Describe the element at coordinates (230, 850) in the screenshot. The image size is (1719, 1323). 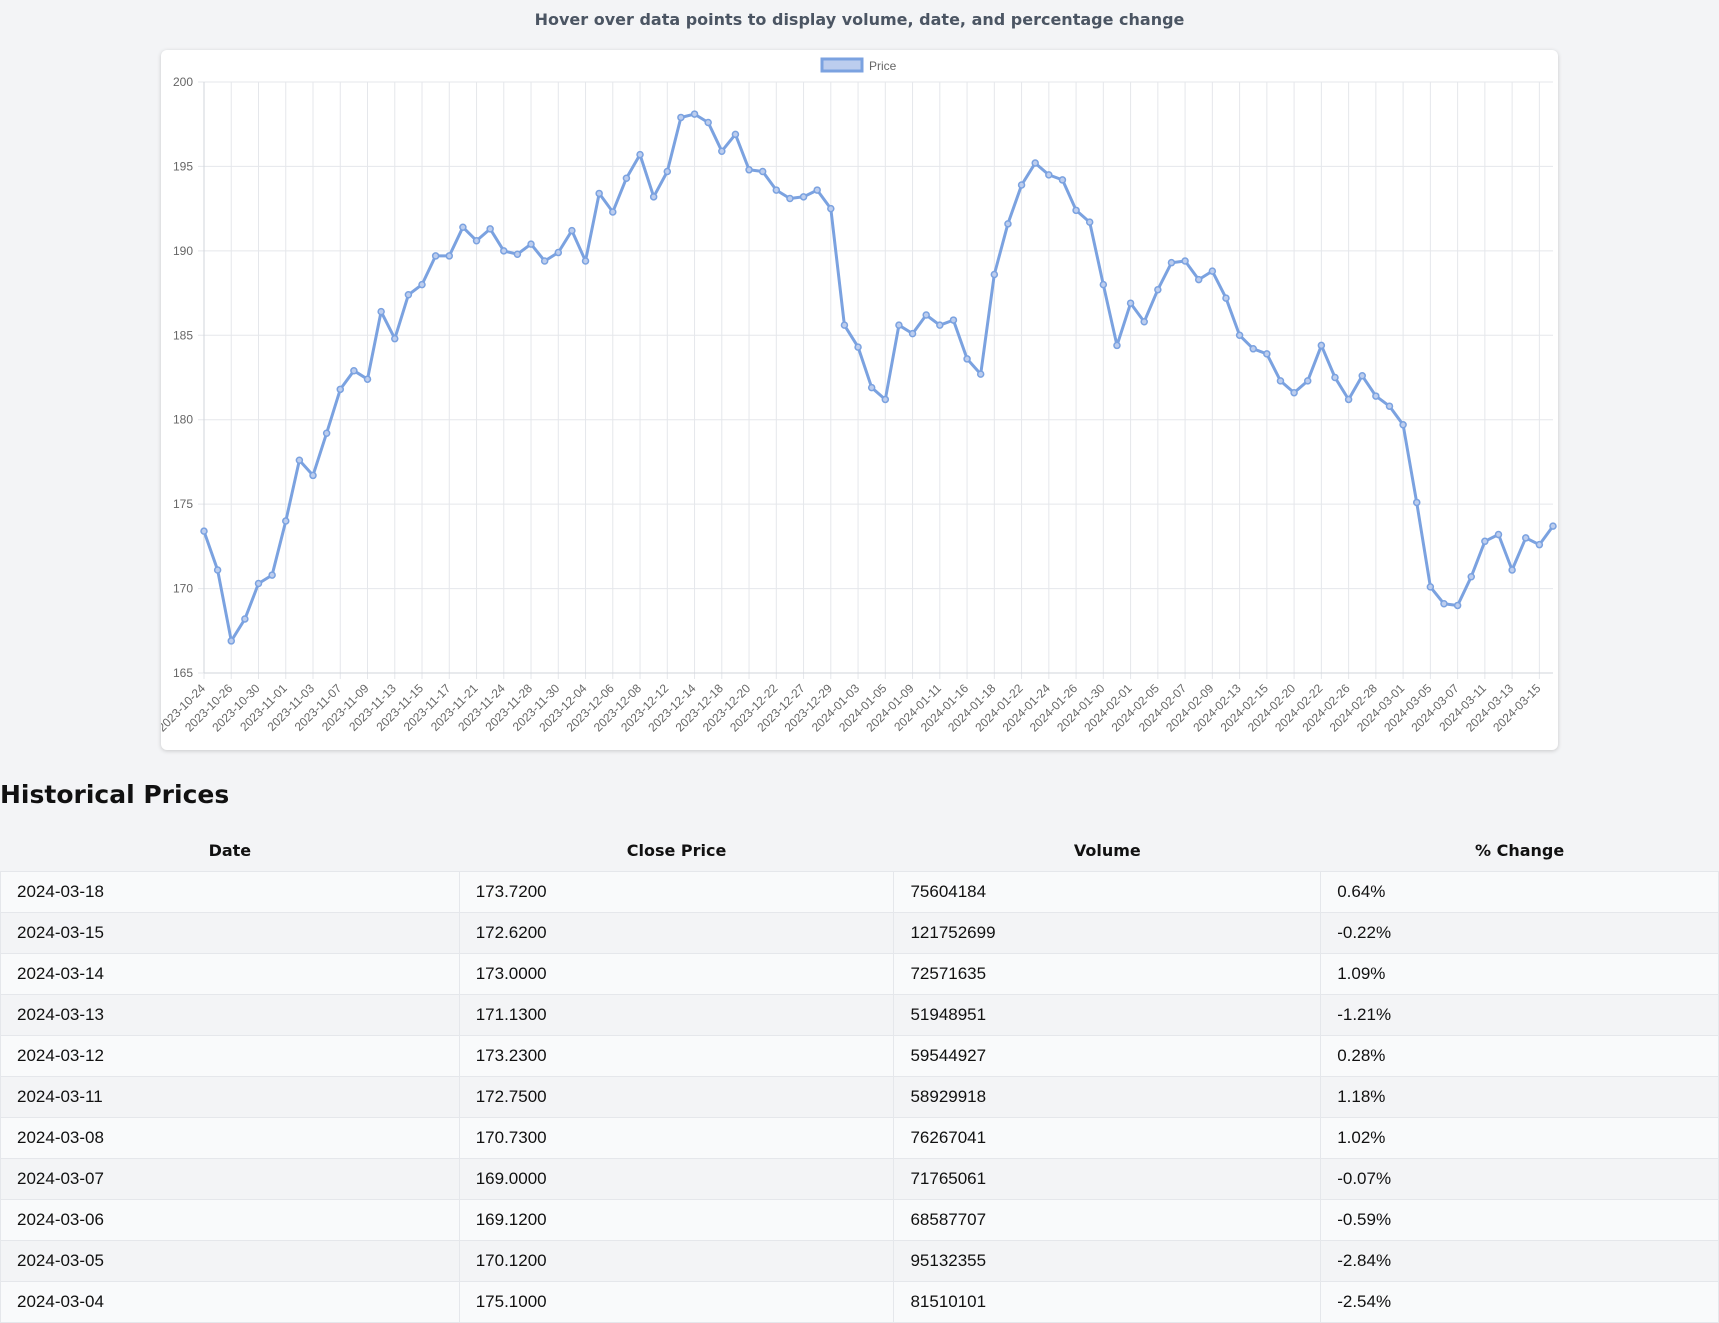
I see `column-header-date: Date` at that location.